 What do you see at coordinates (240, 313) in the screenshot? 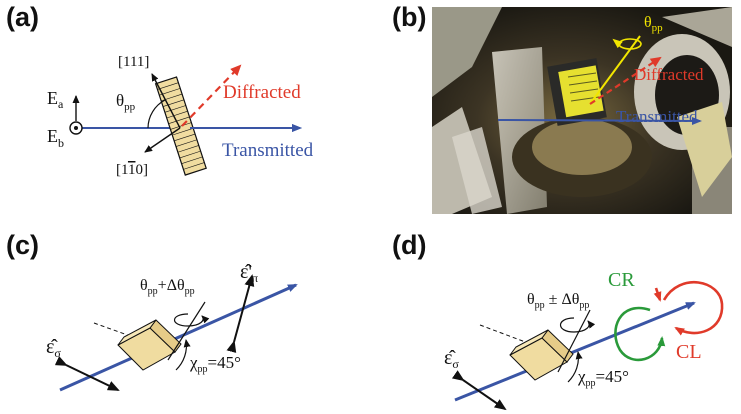
I see `eps-pi-arrow` at bounding box center [240, 313].